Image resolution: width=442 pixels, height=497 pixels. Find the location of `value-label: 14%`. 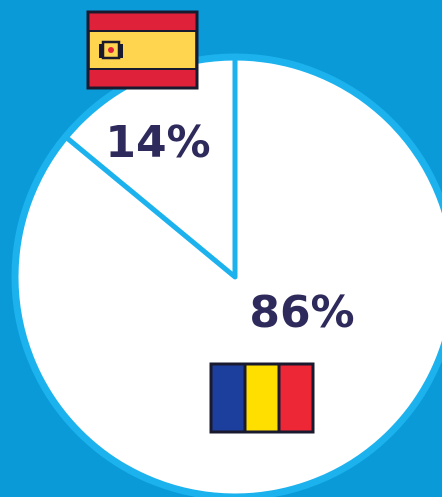

value-label: 14% is located at coordinates (157, 142).